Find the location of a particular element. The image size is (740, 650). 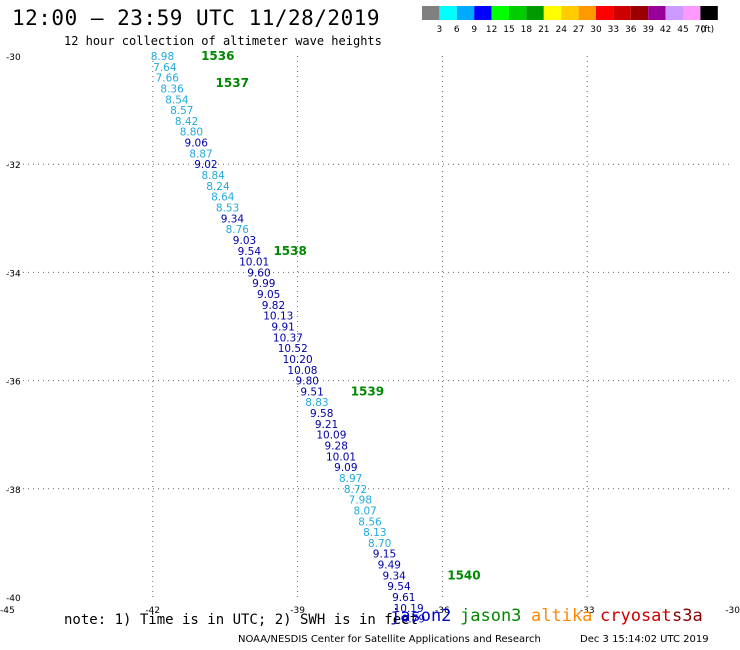

scale-label: 70 is located at coordinates (701, 30).